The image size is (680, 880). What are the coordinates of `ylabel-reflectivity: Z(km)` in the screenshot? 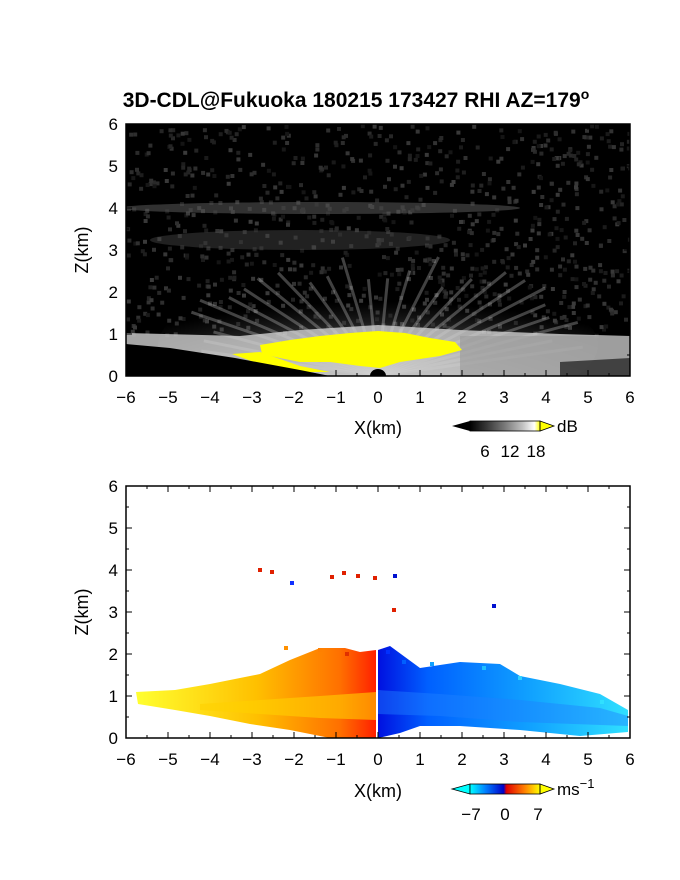 It's located at (82, 250).